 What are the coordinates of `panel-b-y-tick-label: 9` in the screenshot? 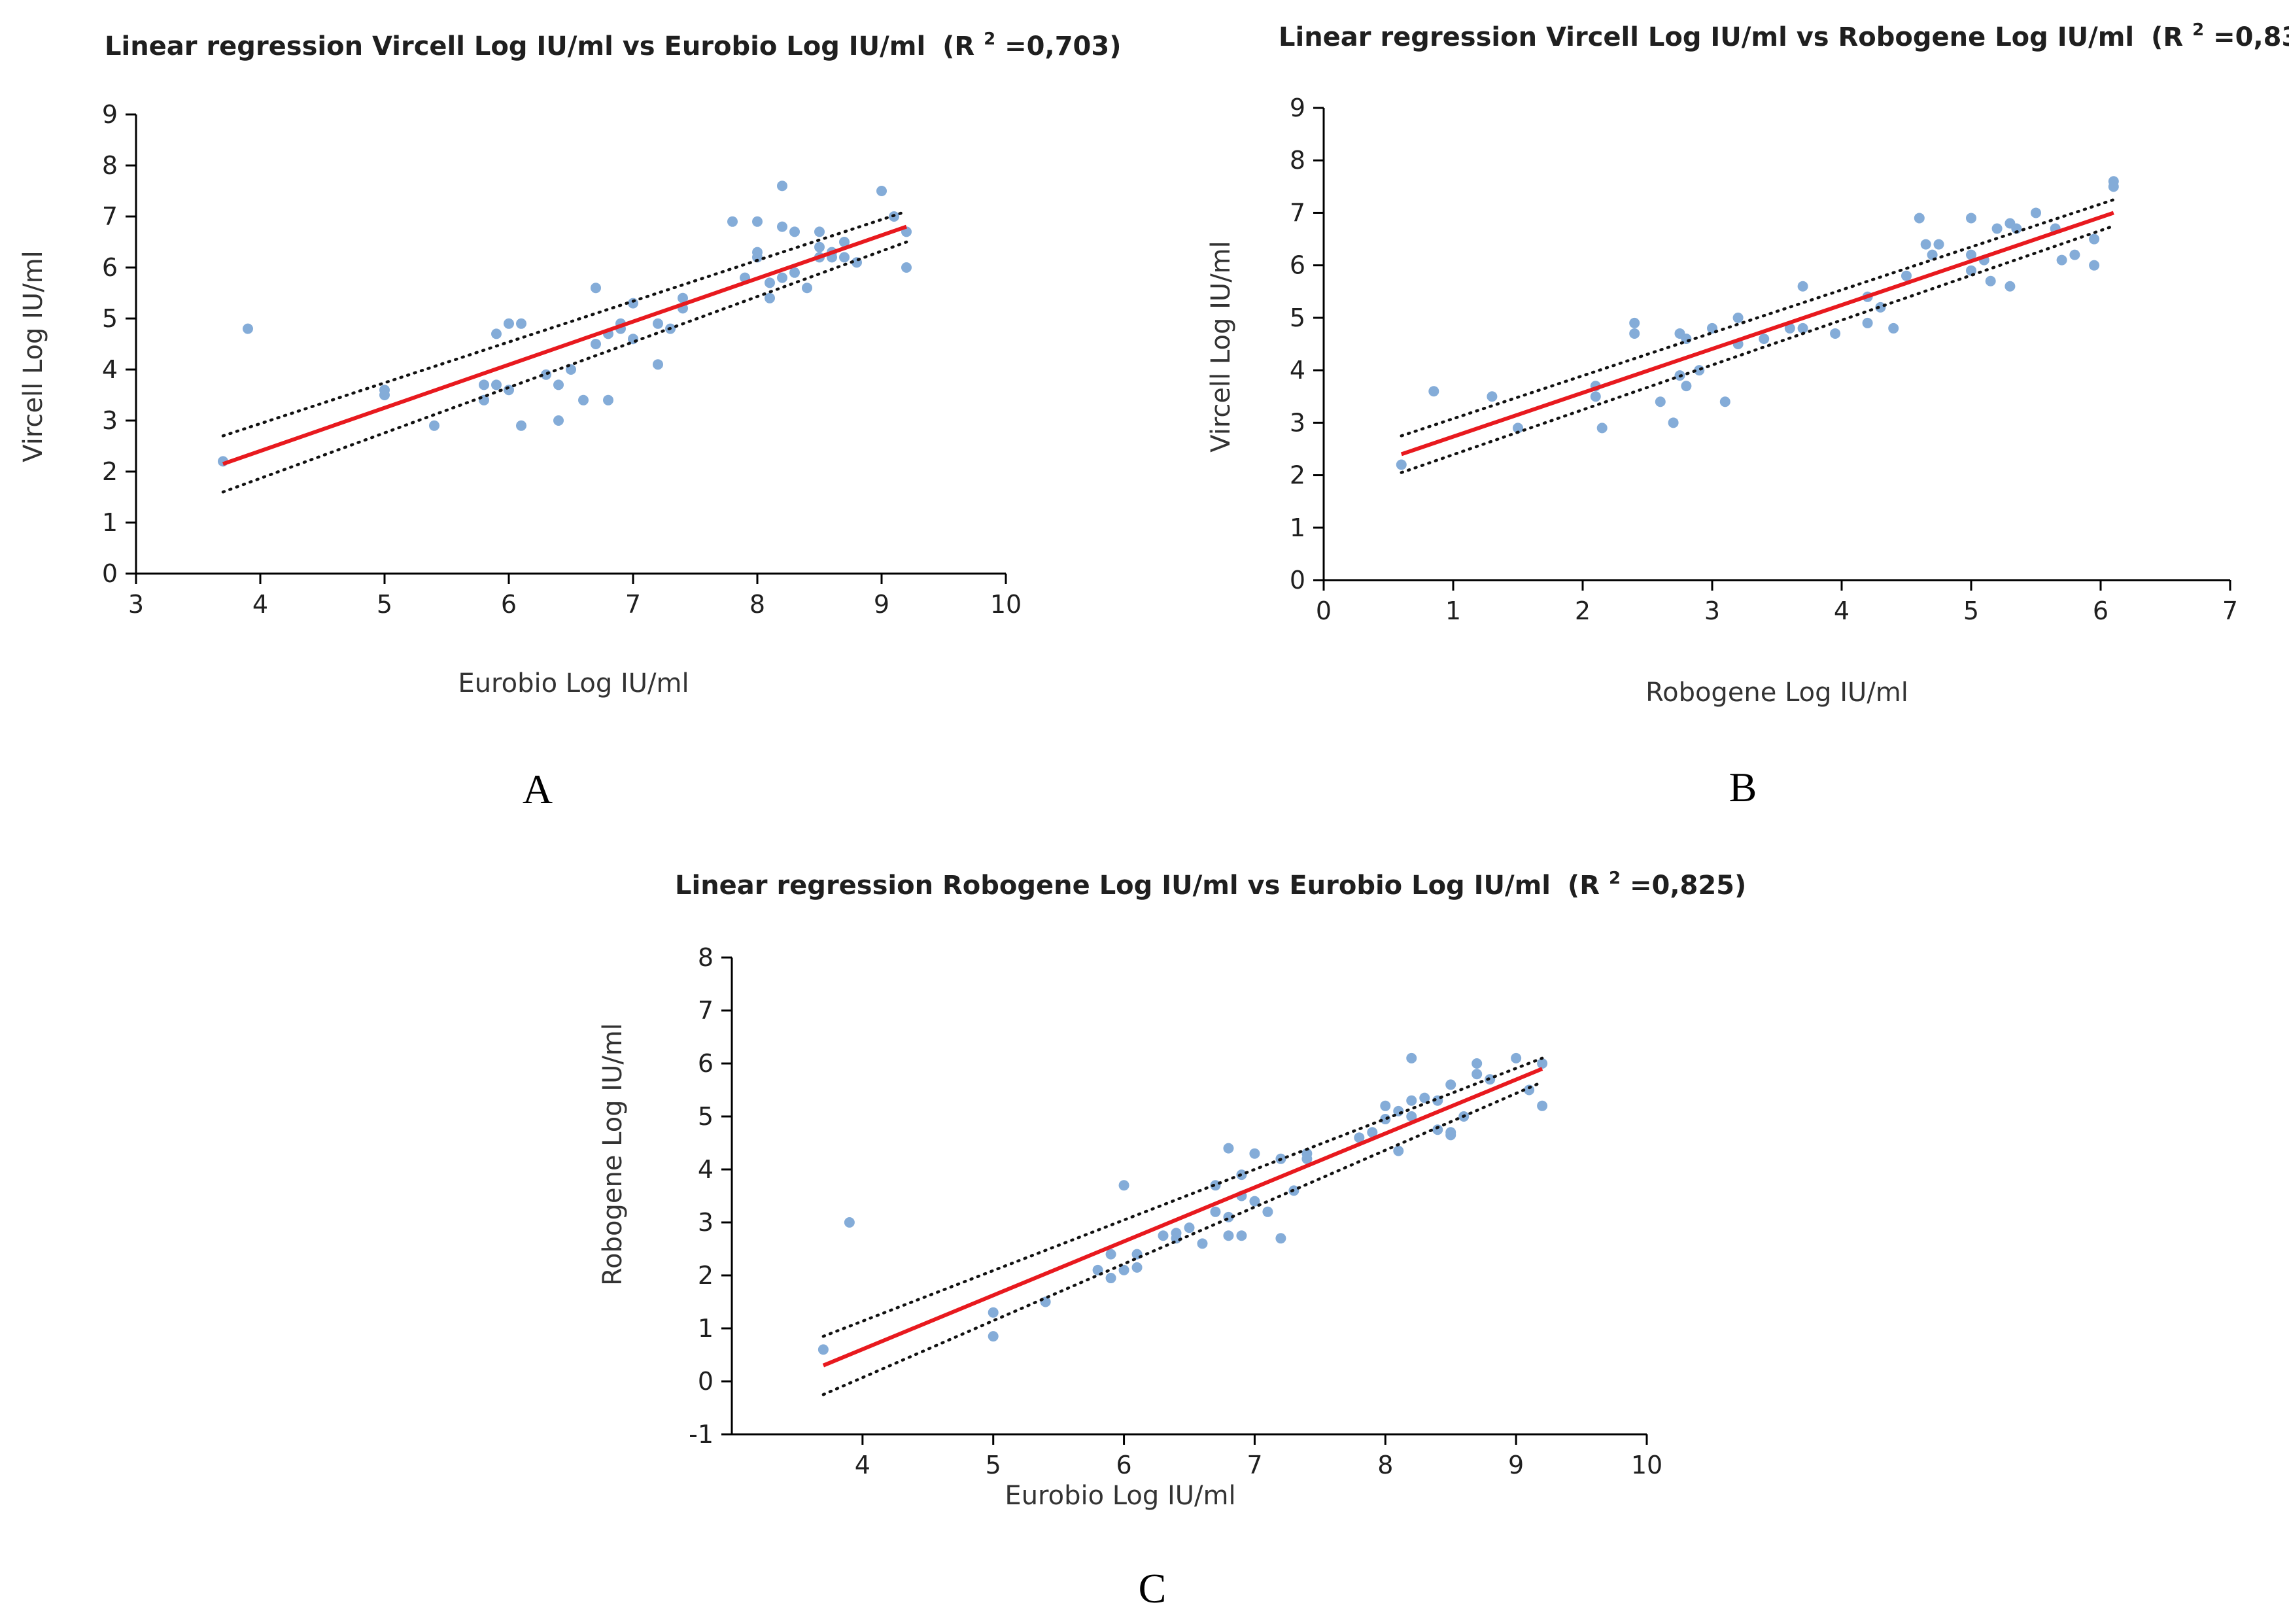 It's located at (1298, 108).